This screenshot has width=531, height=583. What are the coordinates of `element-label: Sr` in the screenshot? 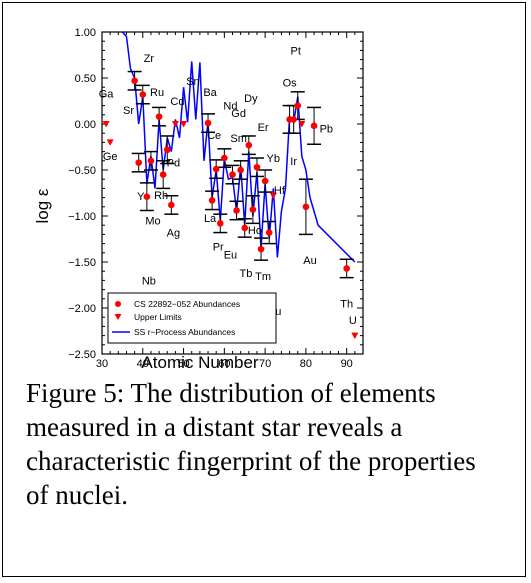 It's located at (128, 111).